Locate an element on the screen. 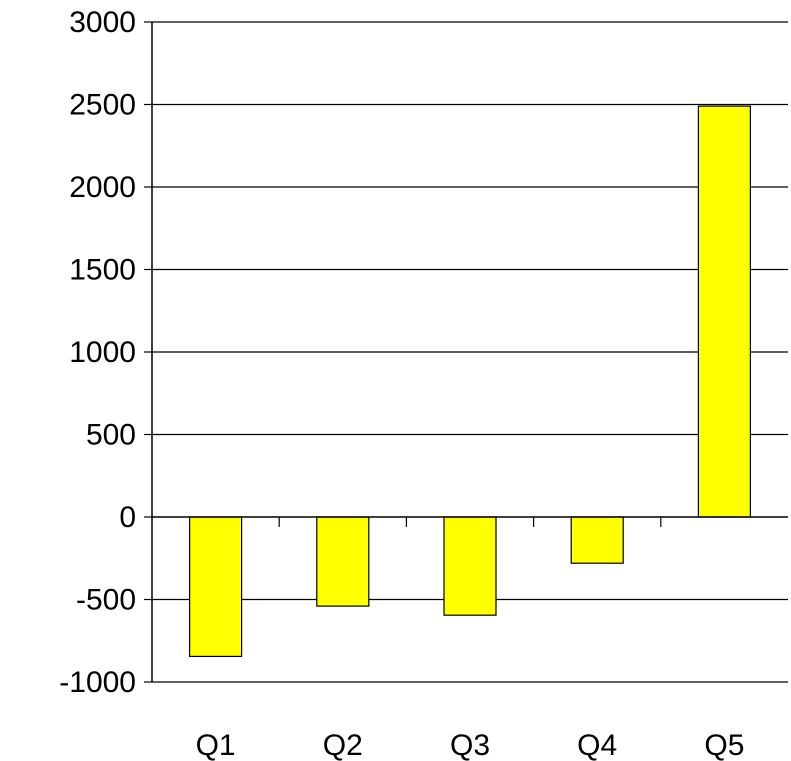 This screenshot has width=791, height=761. x-axis-tick-labels: Q1 Q2 Q3 Q4 Q5 is located at coordinates (470, 745).